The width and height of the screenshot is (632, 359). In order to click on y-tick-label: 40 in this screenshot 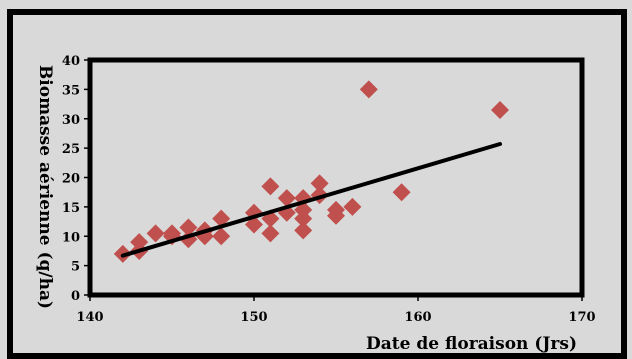, I will do `click(71, 61)`.